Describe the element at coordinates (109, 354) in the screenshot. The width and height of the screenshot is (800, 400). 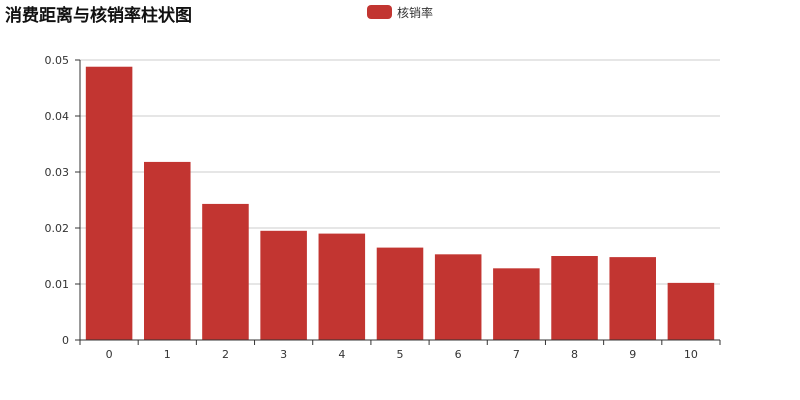
I see `x-tick-label: 0` at that location.